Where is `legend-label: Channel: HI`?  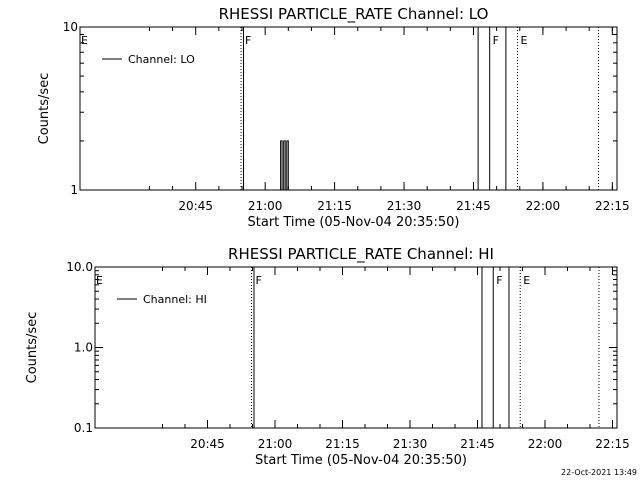
legend-label: Channel: HI is located at coordinates (175, 299).